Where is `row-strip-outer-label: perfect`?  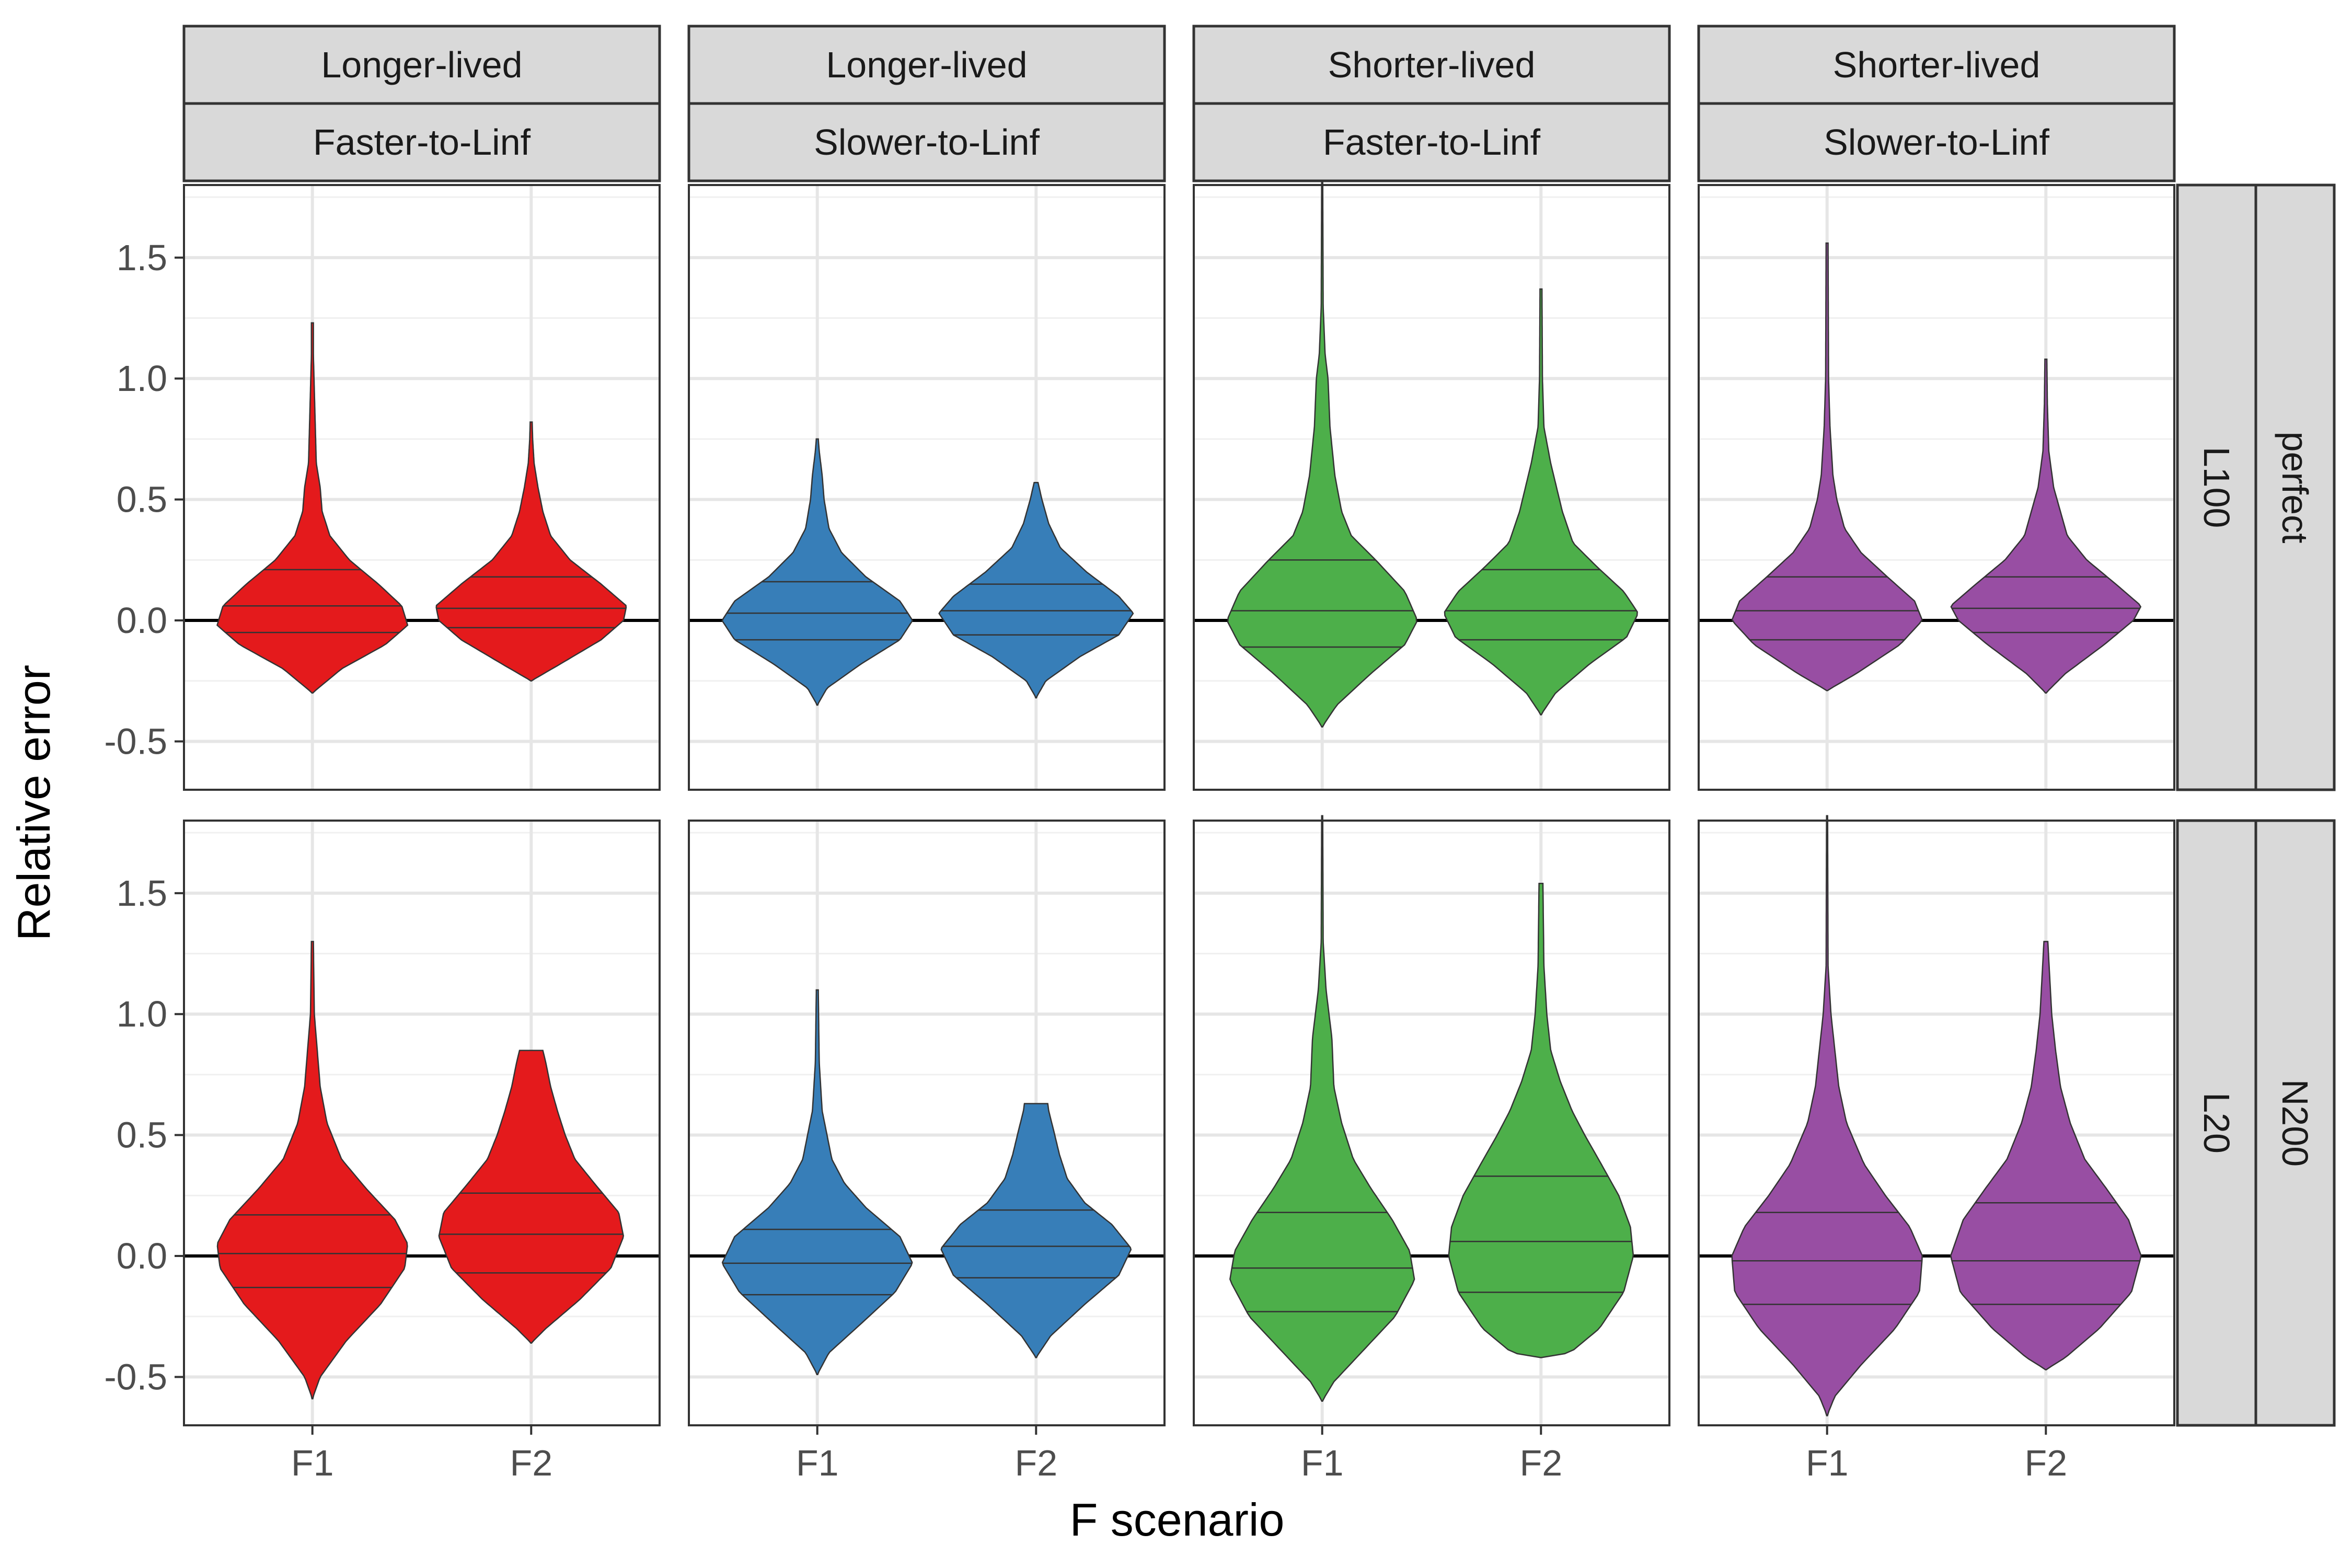 row-strip-outer-label: perfect is located at coordinates (2295, 488).